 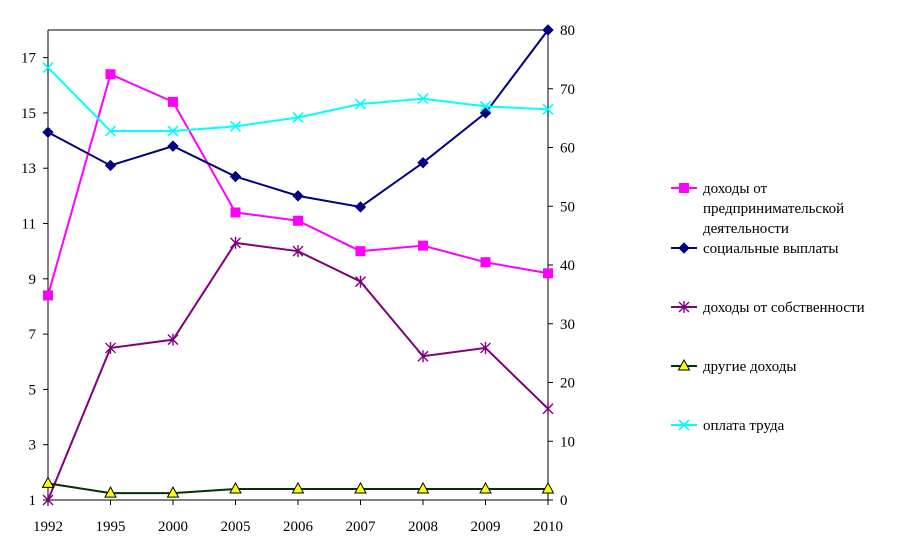 I want to click on legend-entry: доходы от предпринимательской деятельности, so click(x=757, y=209).